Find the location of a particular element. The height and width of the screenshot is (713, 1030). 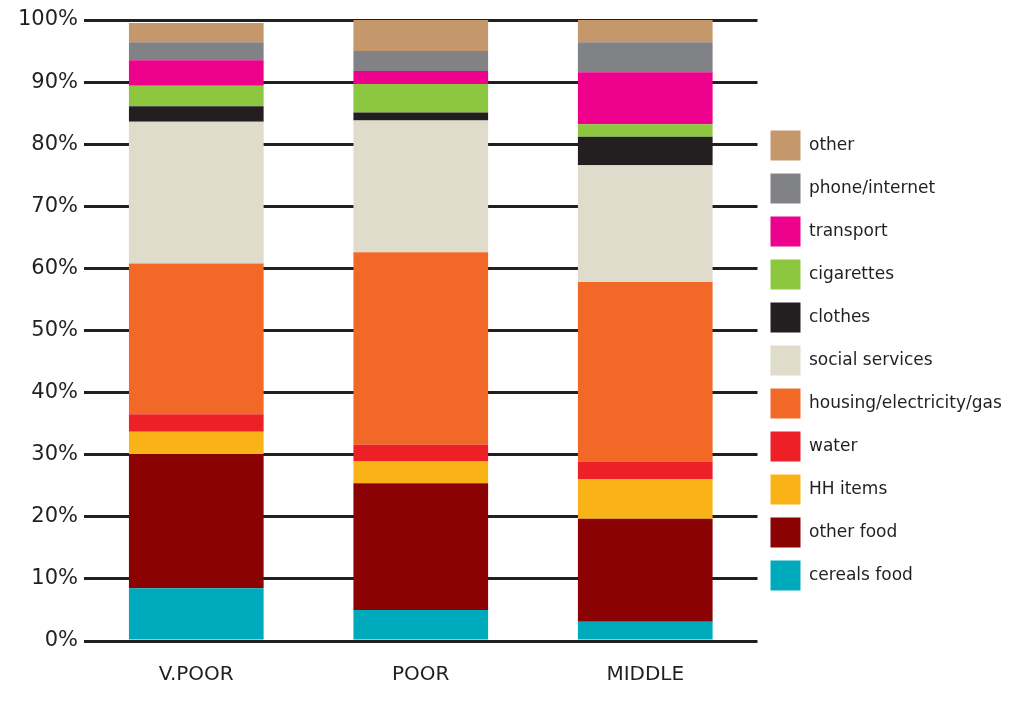

y-tick-label: 100% is located at coordinates (48, 18).